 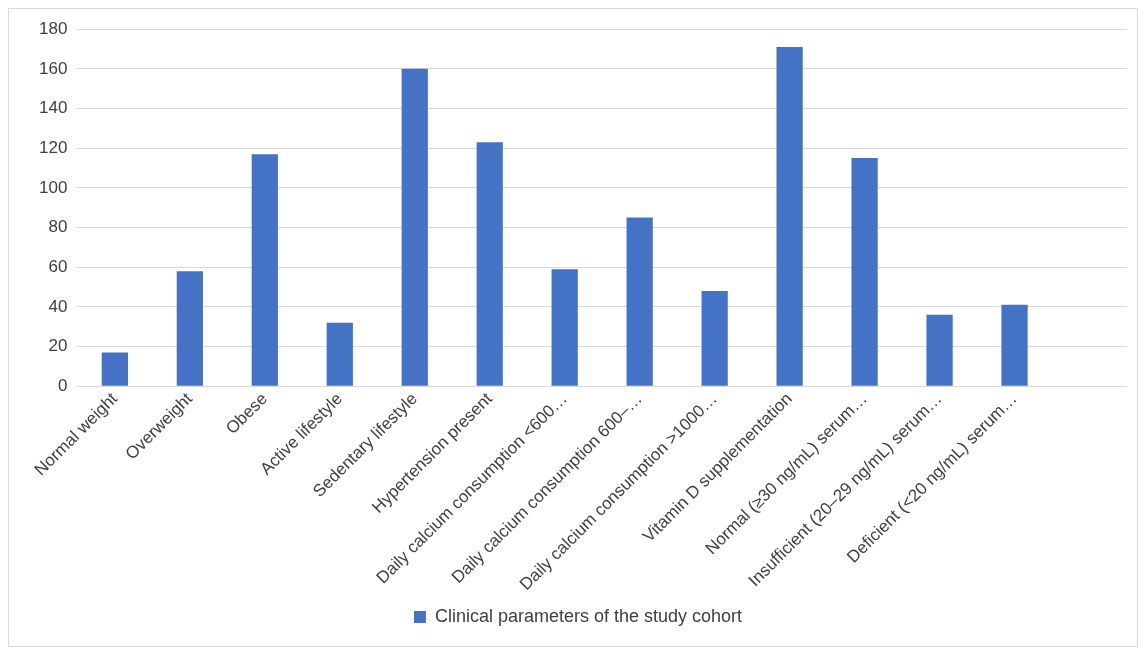 I want to click on y-tick-label: 60, so click(x=58, y=266).